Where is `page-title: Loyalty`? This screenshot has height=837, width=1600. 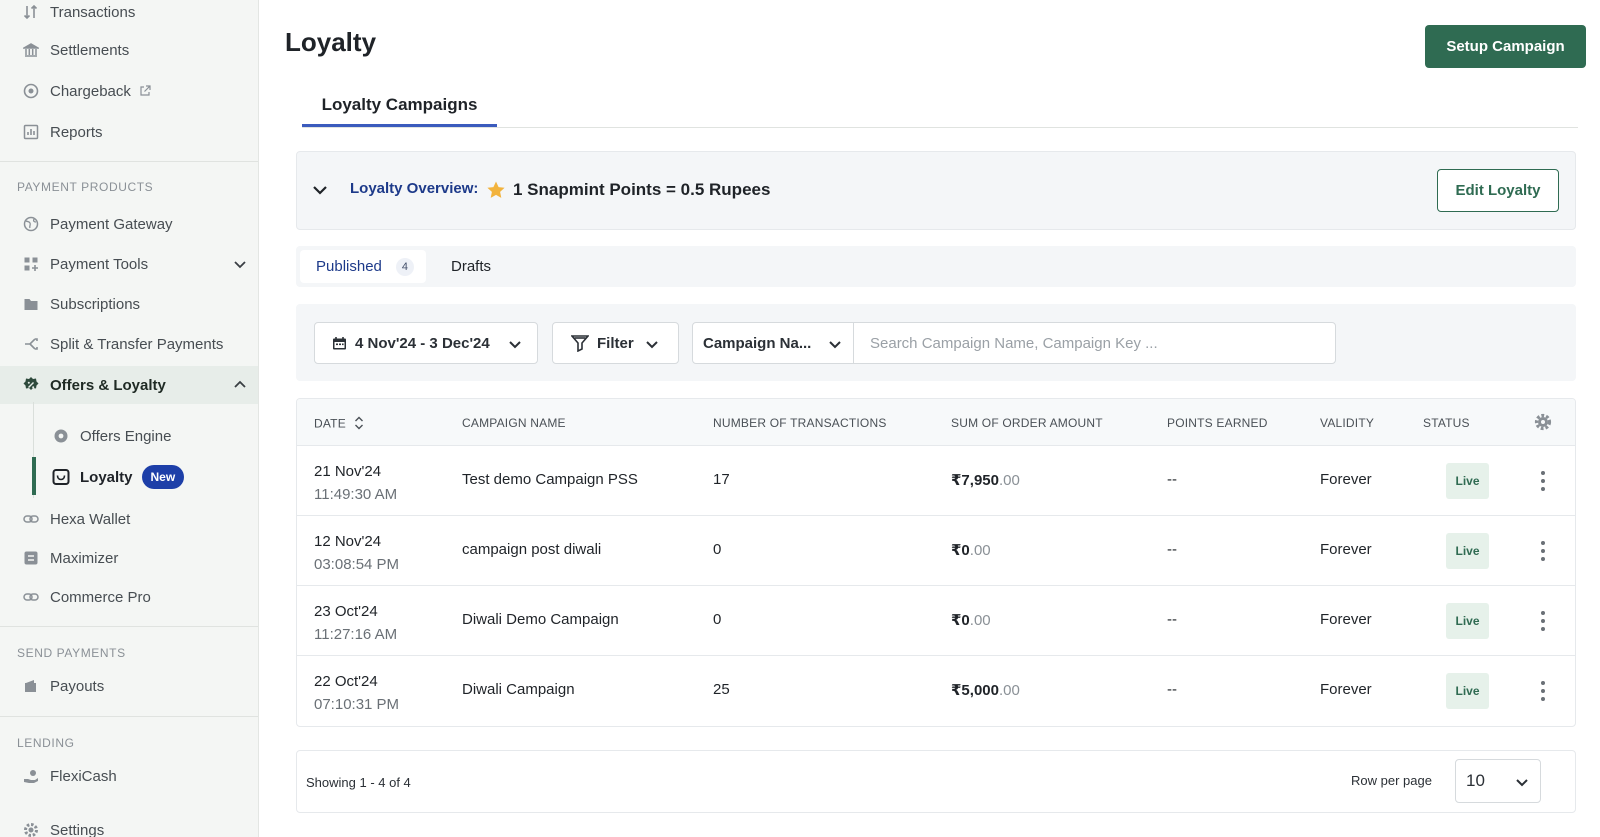 page-title: Loyalty is located at coordinates (331, 42).